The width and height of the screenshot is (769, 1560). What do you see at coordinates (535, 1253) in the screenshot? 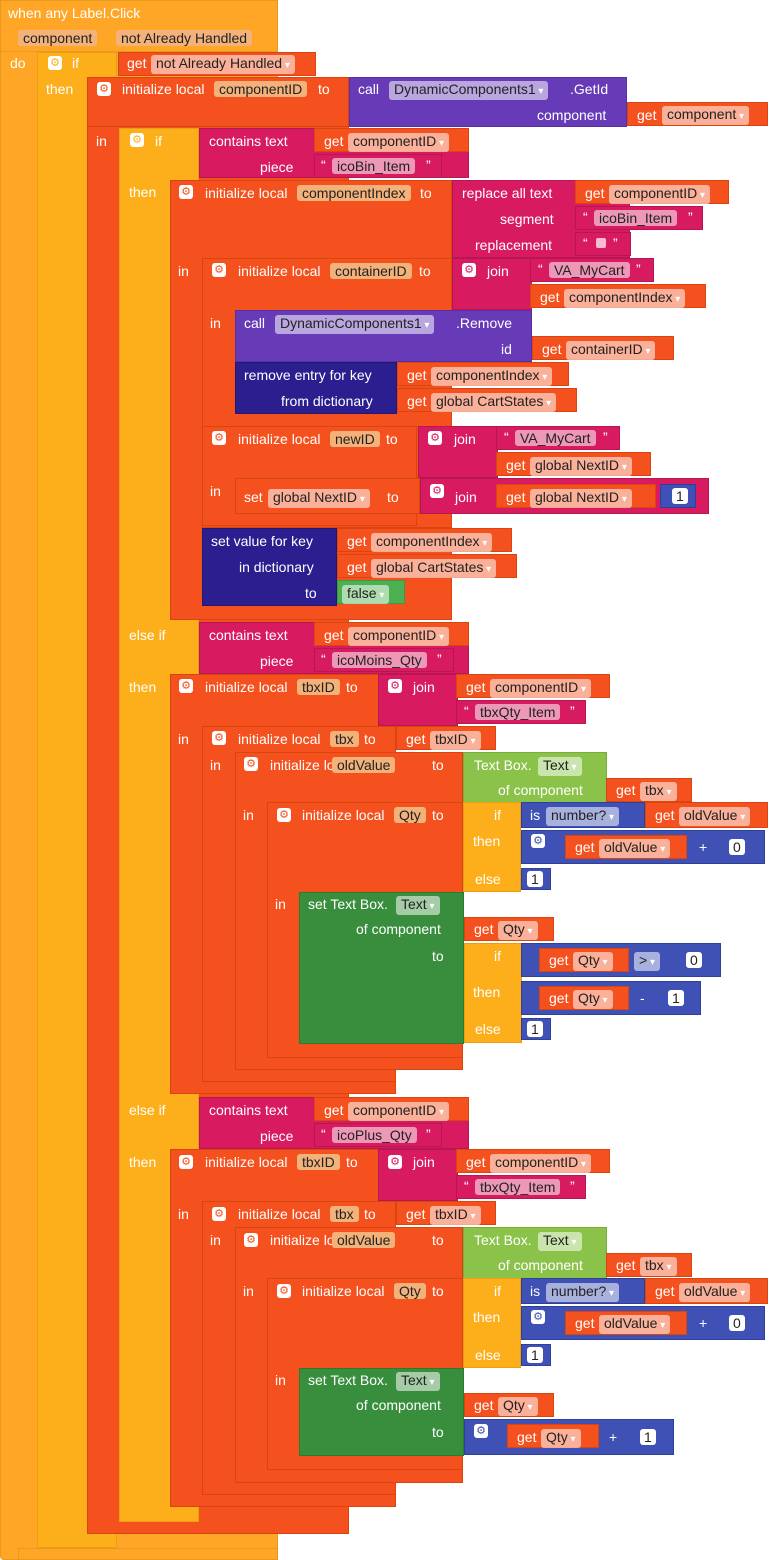
I see `textbox-text-getter` at bounding box center [535, 1253].